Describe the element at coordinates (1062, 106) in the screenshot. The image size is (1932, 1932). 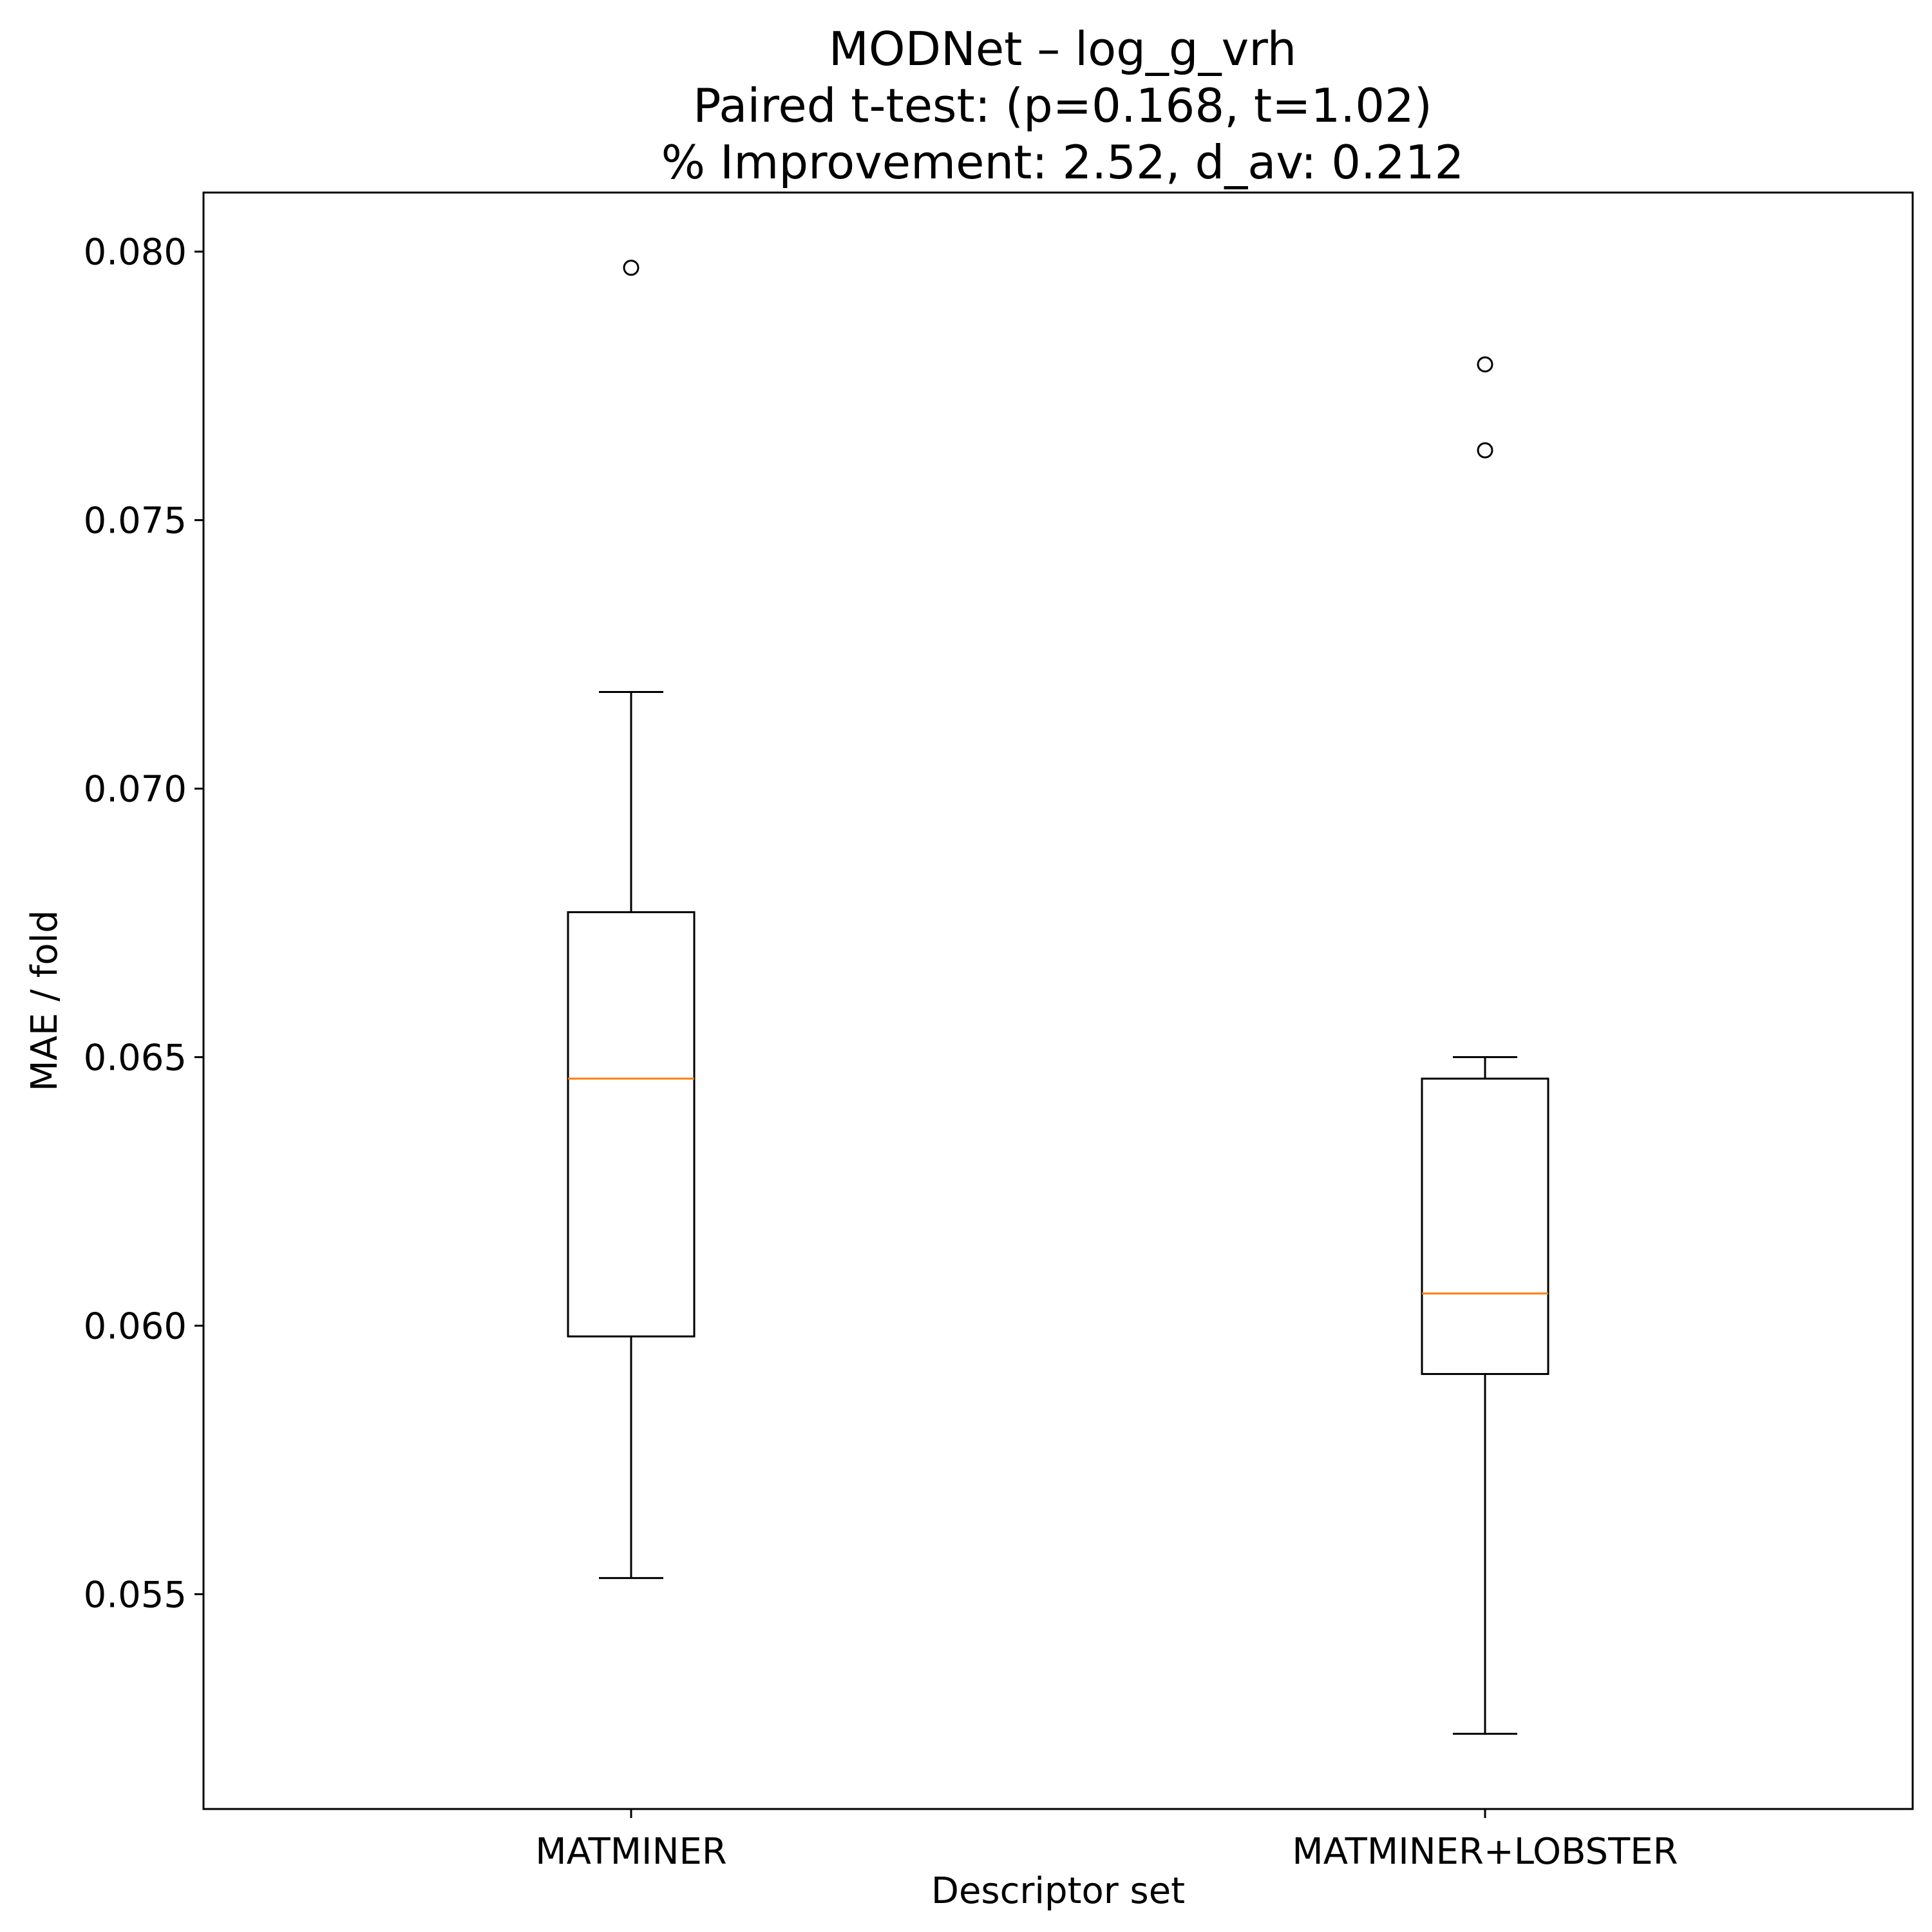
I see `chart-subtitle-ttest: Paired t-test: (p=0.168, t=1.02)` at that location.